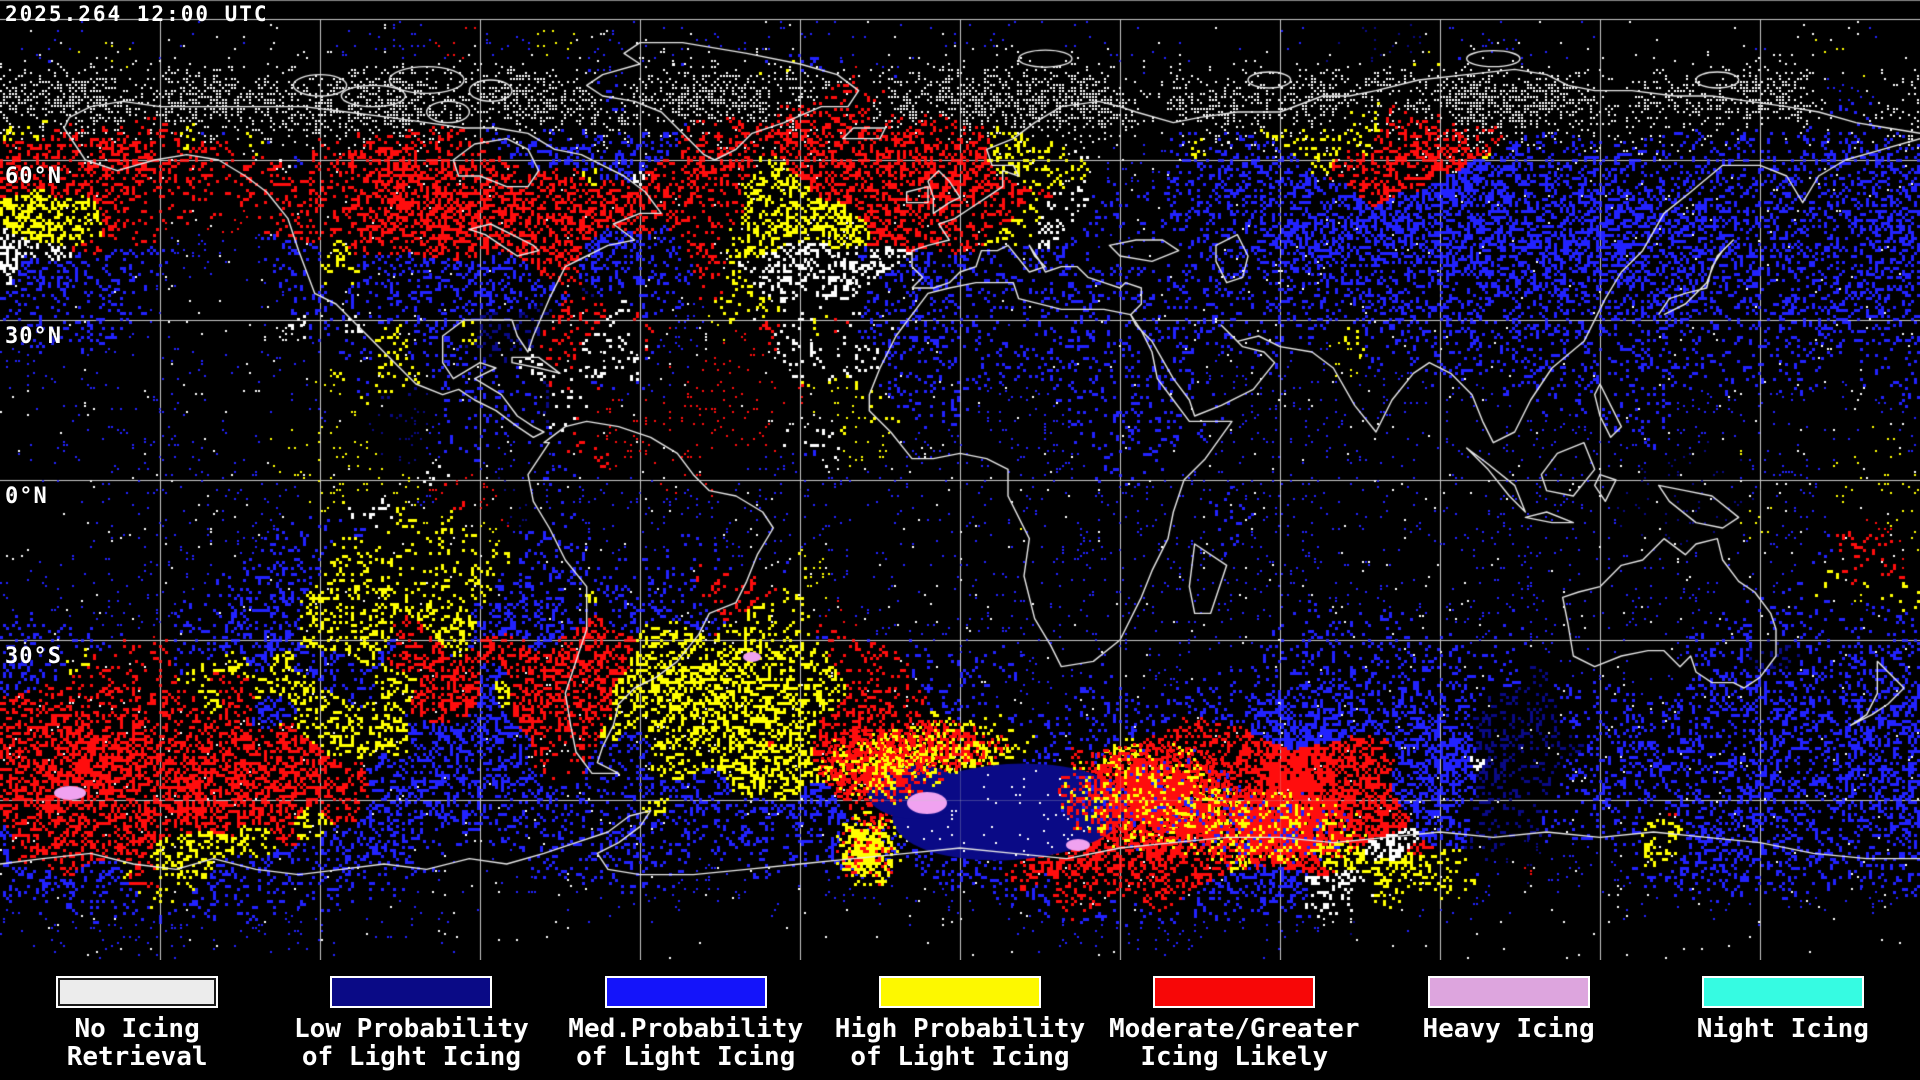 The image size is (1920, 1080). What do you see at coordinates (33, 336) in the screenshot?
I see `latitude-label-30n: 30°N` at bounding box center [33, 336].